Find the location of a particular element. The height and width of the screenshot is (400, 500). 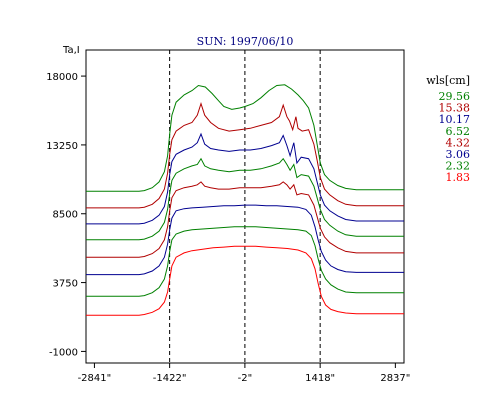

y-axis-label: Ta,I is located at coordinates (71, 50).